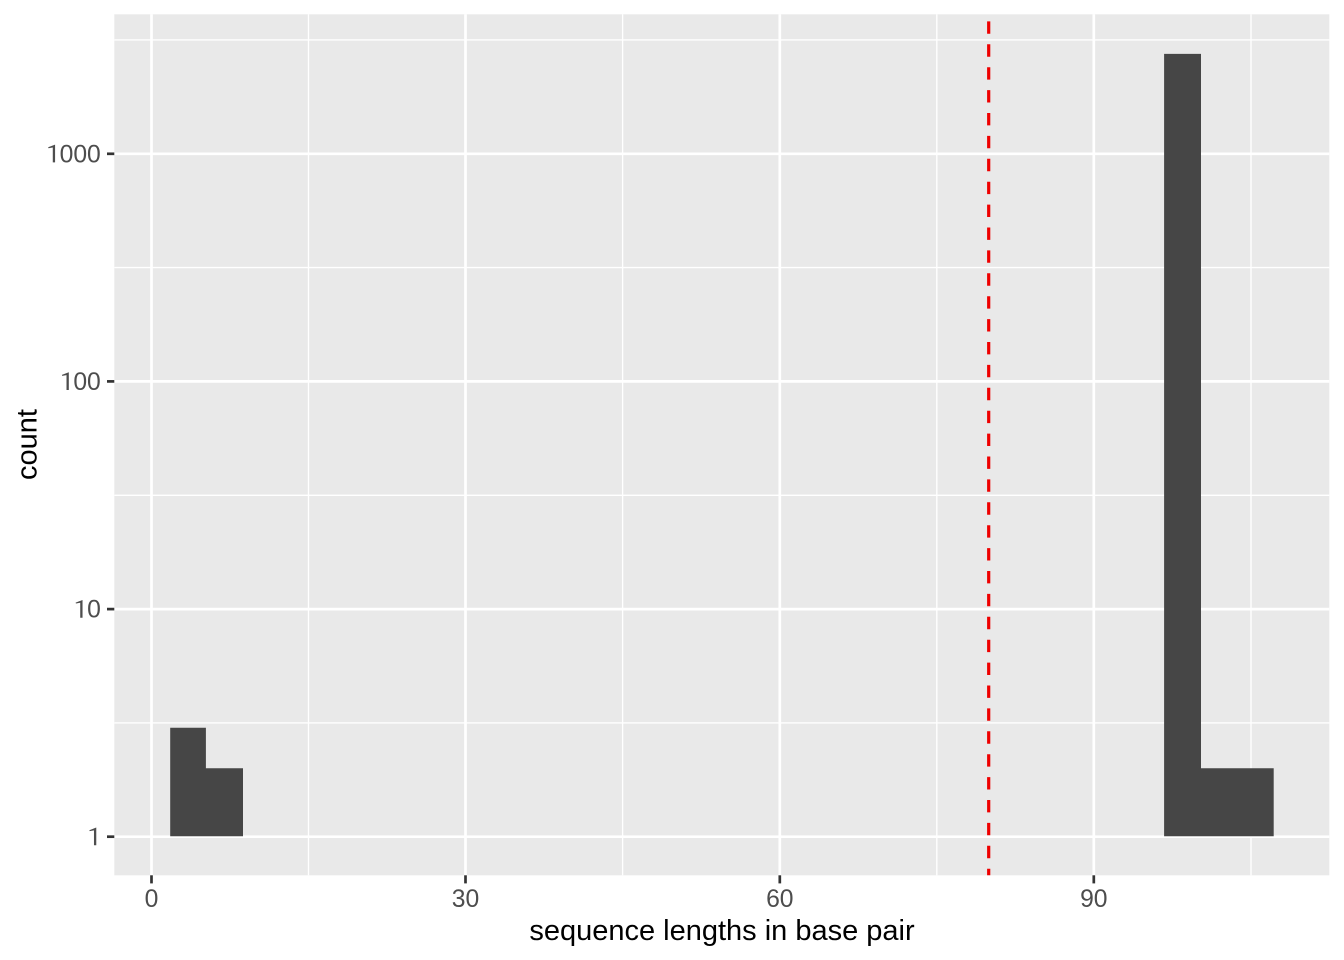 Image resolution: width=1344 pixels, height=960 pixels. Describe the element at coordinates (465, 899) in the screenshot. I see `svg-text: 30` at that location.